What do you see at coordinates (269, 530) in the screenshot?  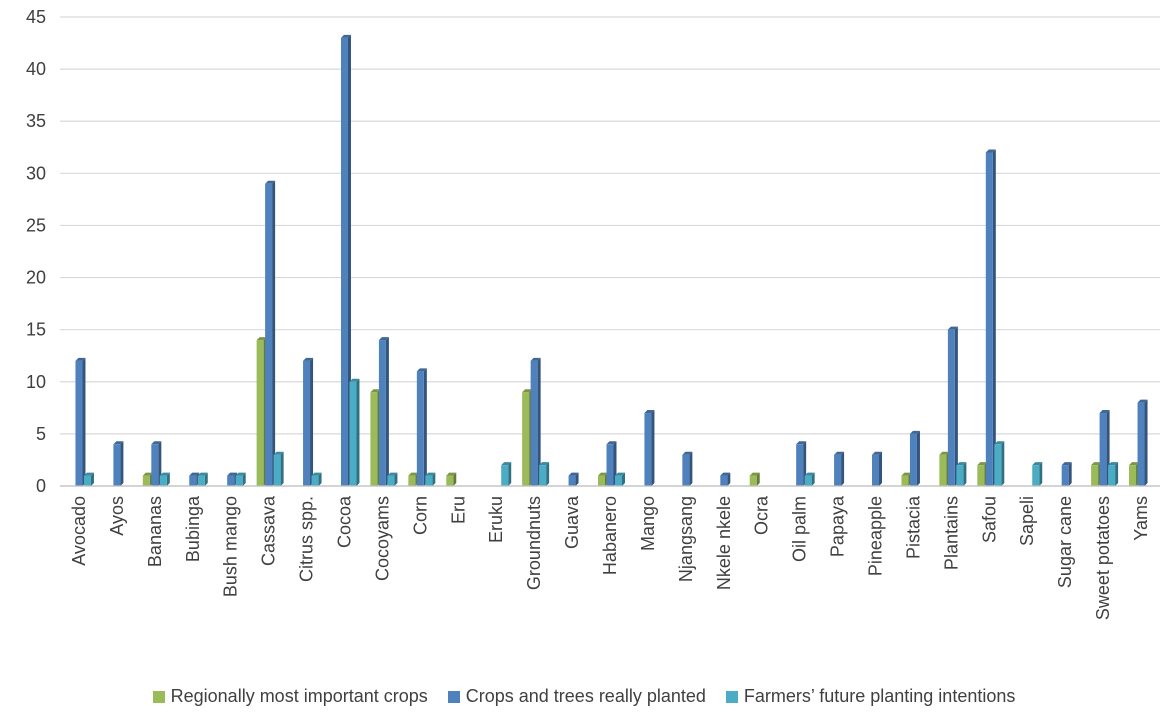 I see `x-tick-label: Cassava` at bounding box center [269, 530].